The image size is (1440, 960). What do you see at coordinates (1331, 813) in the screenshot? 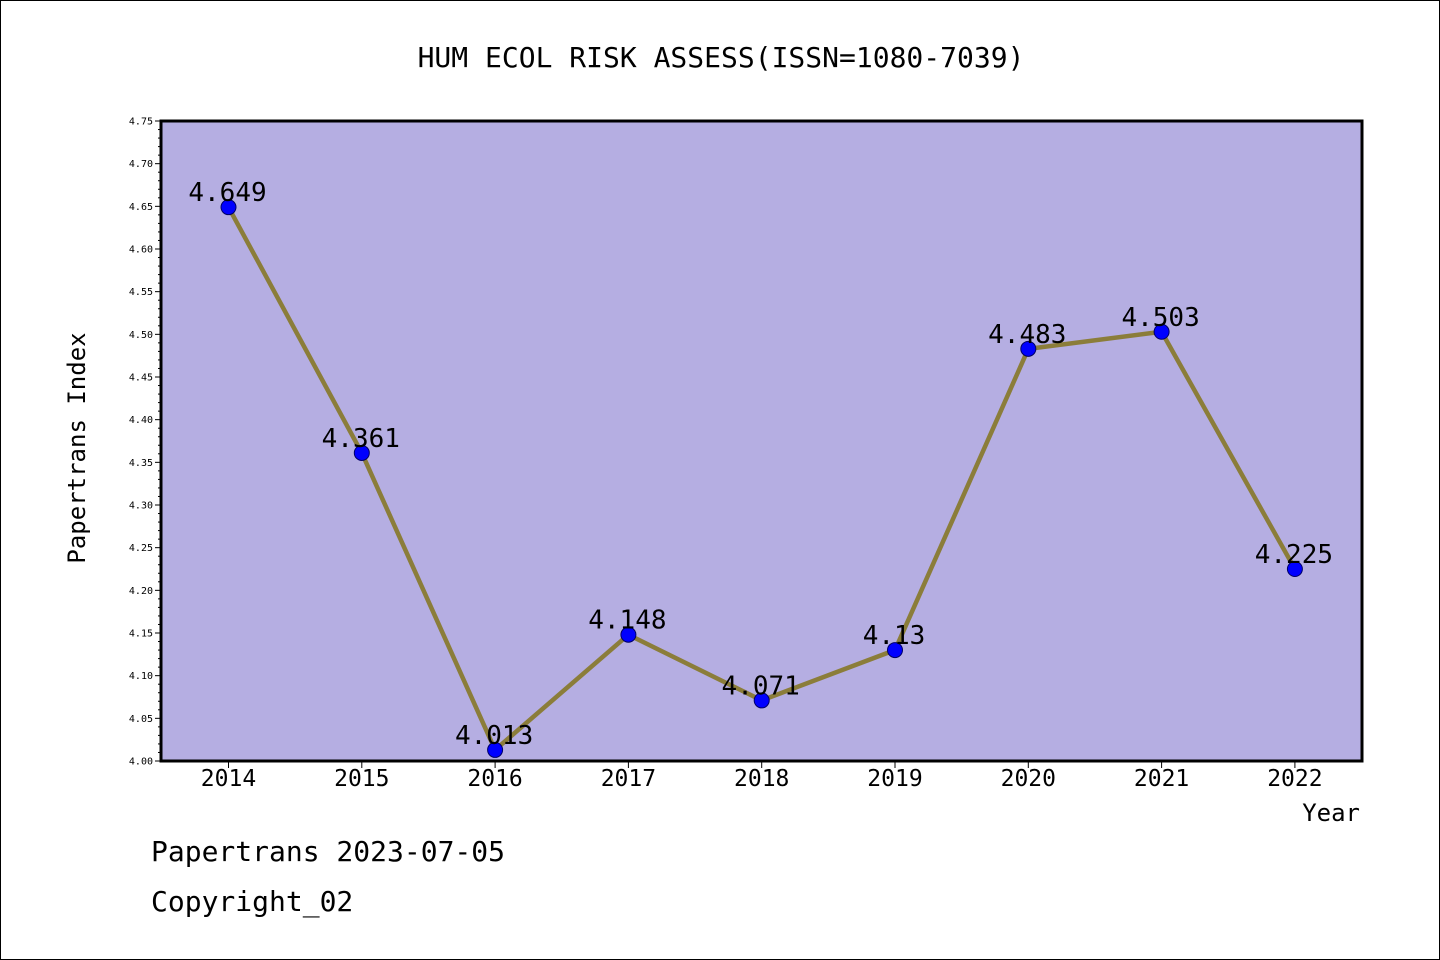
I see `x-axis-label: Year` at bounding box center [1331, 813].